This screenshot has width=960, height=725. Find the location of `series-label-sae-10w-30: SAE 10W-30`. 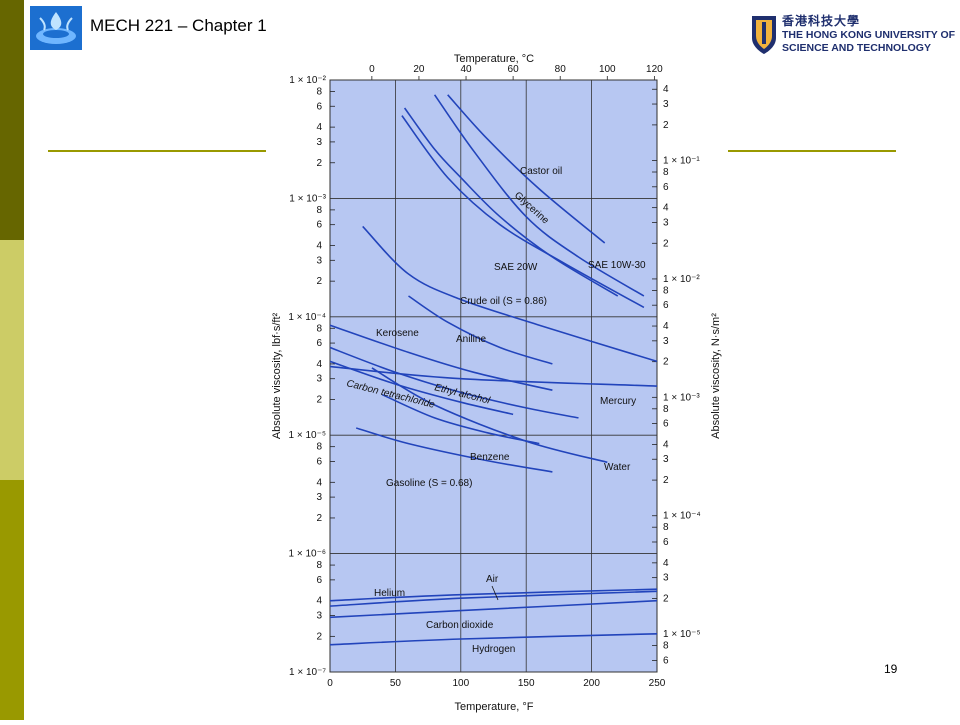

series-label-sae-10w-30: SAE 10W-30 is located at coordinates (617, 265).